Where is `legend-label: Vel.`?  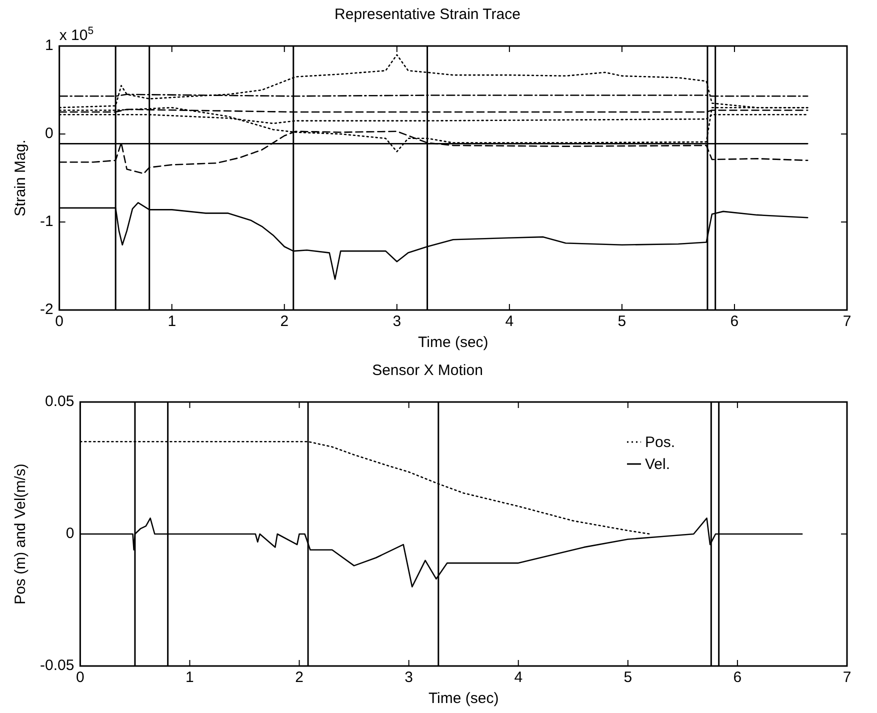
legend-label: Vel. is located at coordinates (657, 464).